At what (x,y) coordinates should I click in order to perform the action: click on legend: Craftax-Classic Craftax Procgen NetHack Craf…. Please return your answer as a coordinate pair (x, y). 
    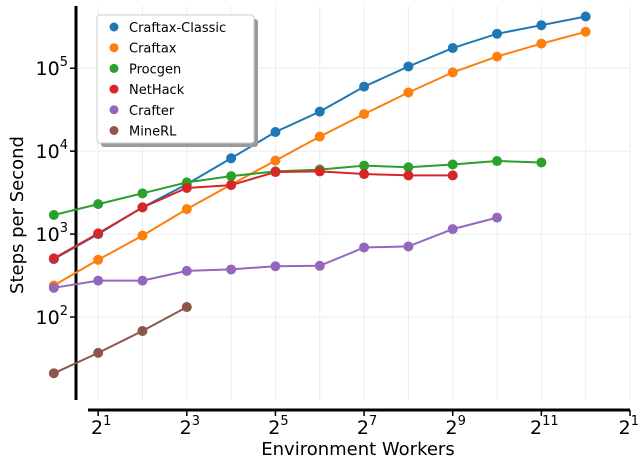
    Looking at the image, I should click on (177, 80).